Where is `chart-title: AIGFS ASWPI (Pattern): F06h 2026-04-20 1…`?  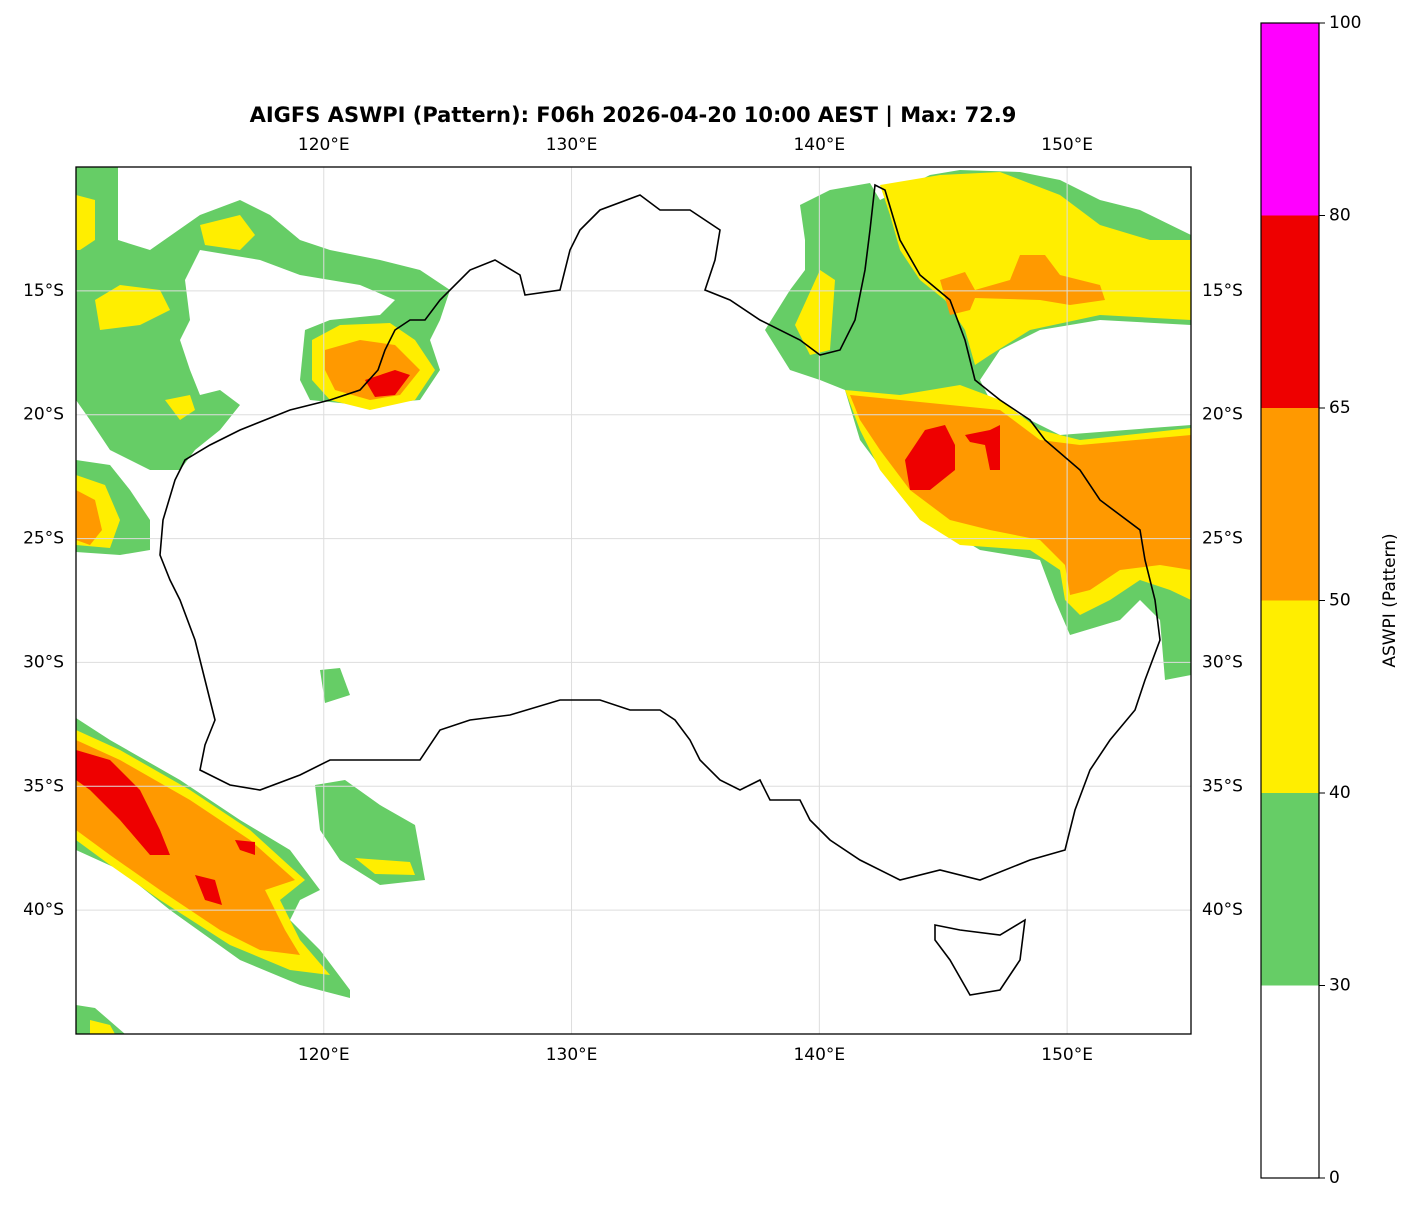
chart-title: AIGFS ASWPI (Pattern): F06h 2026-04-20 1… is located at coordinates (633, 115).